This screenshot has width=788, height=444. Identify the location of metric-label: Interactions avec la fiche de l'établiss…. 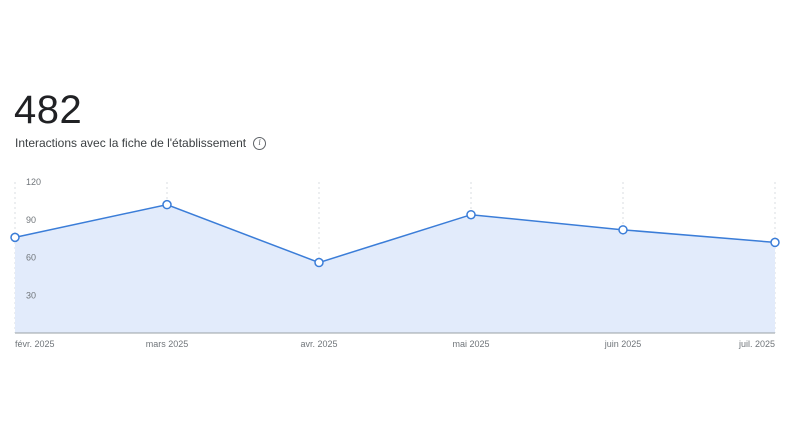
(131, 143).